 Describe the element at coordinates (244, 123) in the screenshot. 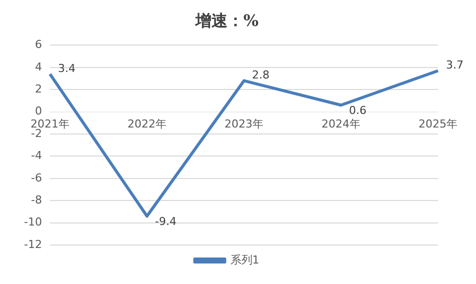

I see `x-tick-label: 2023年` at that location.